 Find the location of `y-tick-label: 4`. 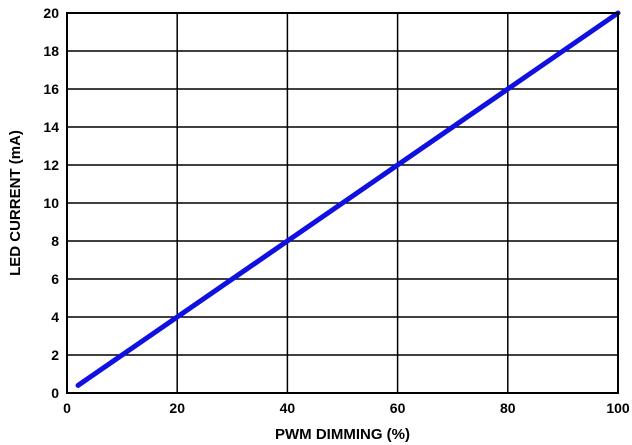

y-tick-label: 4 is located at coordinates (55, 317).